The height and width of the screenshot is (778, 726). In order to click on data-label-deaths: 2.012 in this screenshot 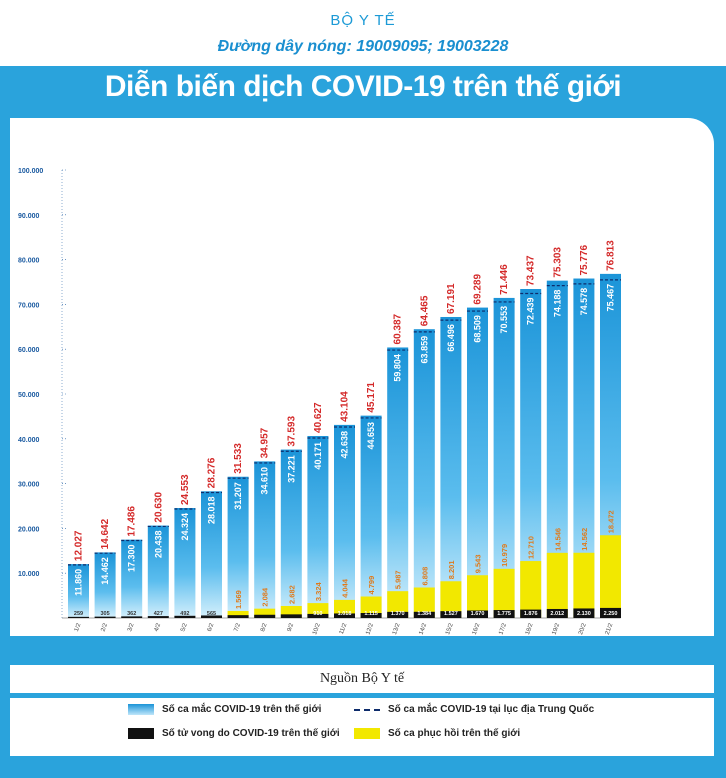, I will do `click(557, 614)`.